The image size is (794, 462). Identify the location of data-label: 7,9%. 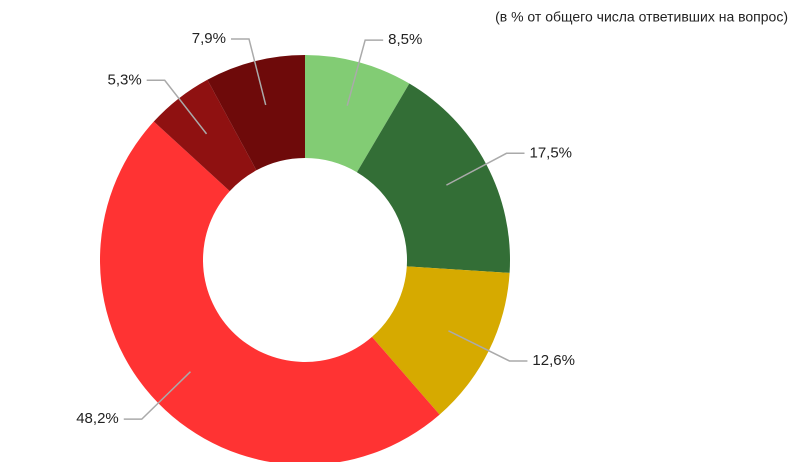
(209, 38).